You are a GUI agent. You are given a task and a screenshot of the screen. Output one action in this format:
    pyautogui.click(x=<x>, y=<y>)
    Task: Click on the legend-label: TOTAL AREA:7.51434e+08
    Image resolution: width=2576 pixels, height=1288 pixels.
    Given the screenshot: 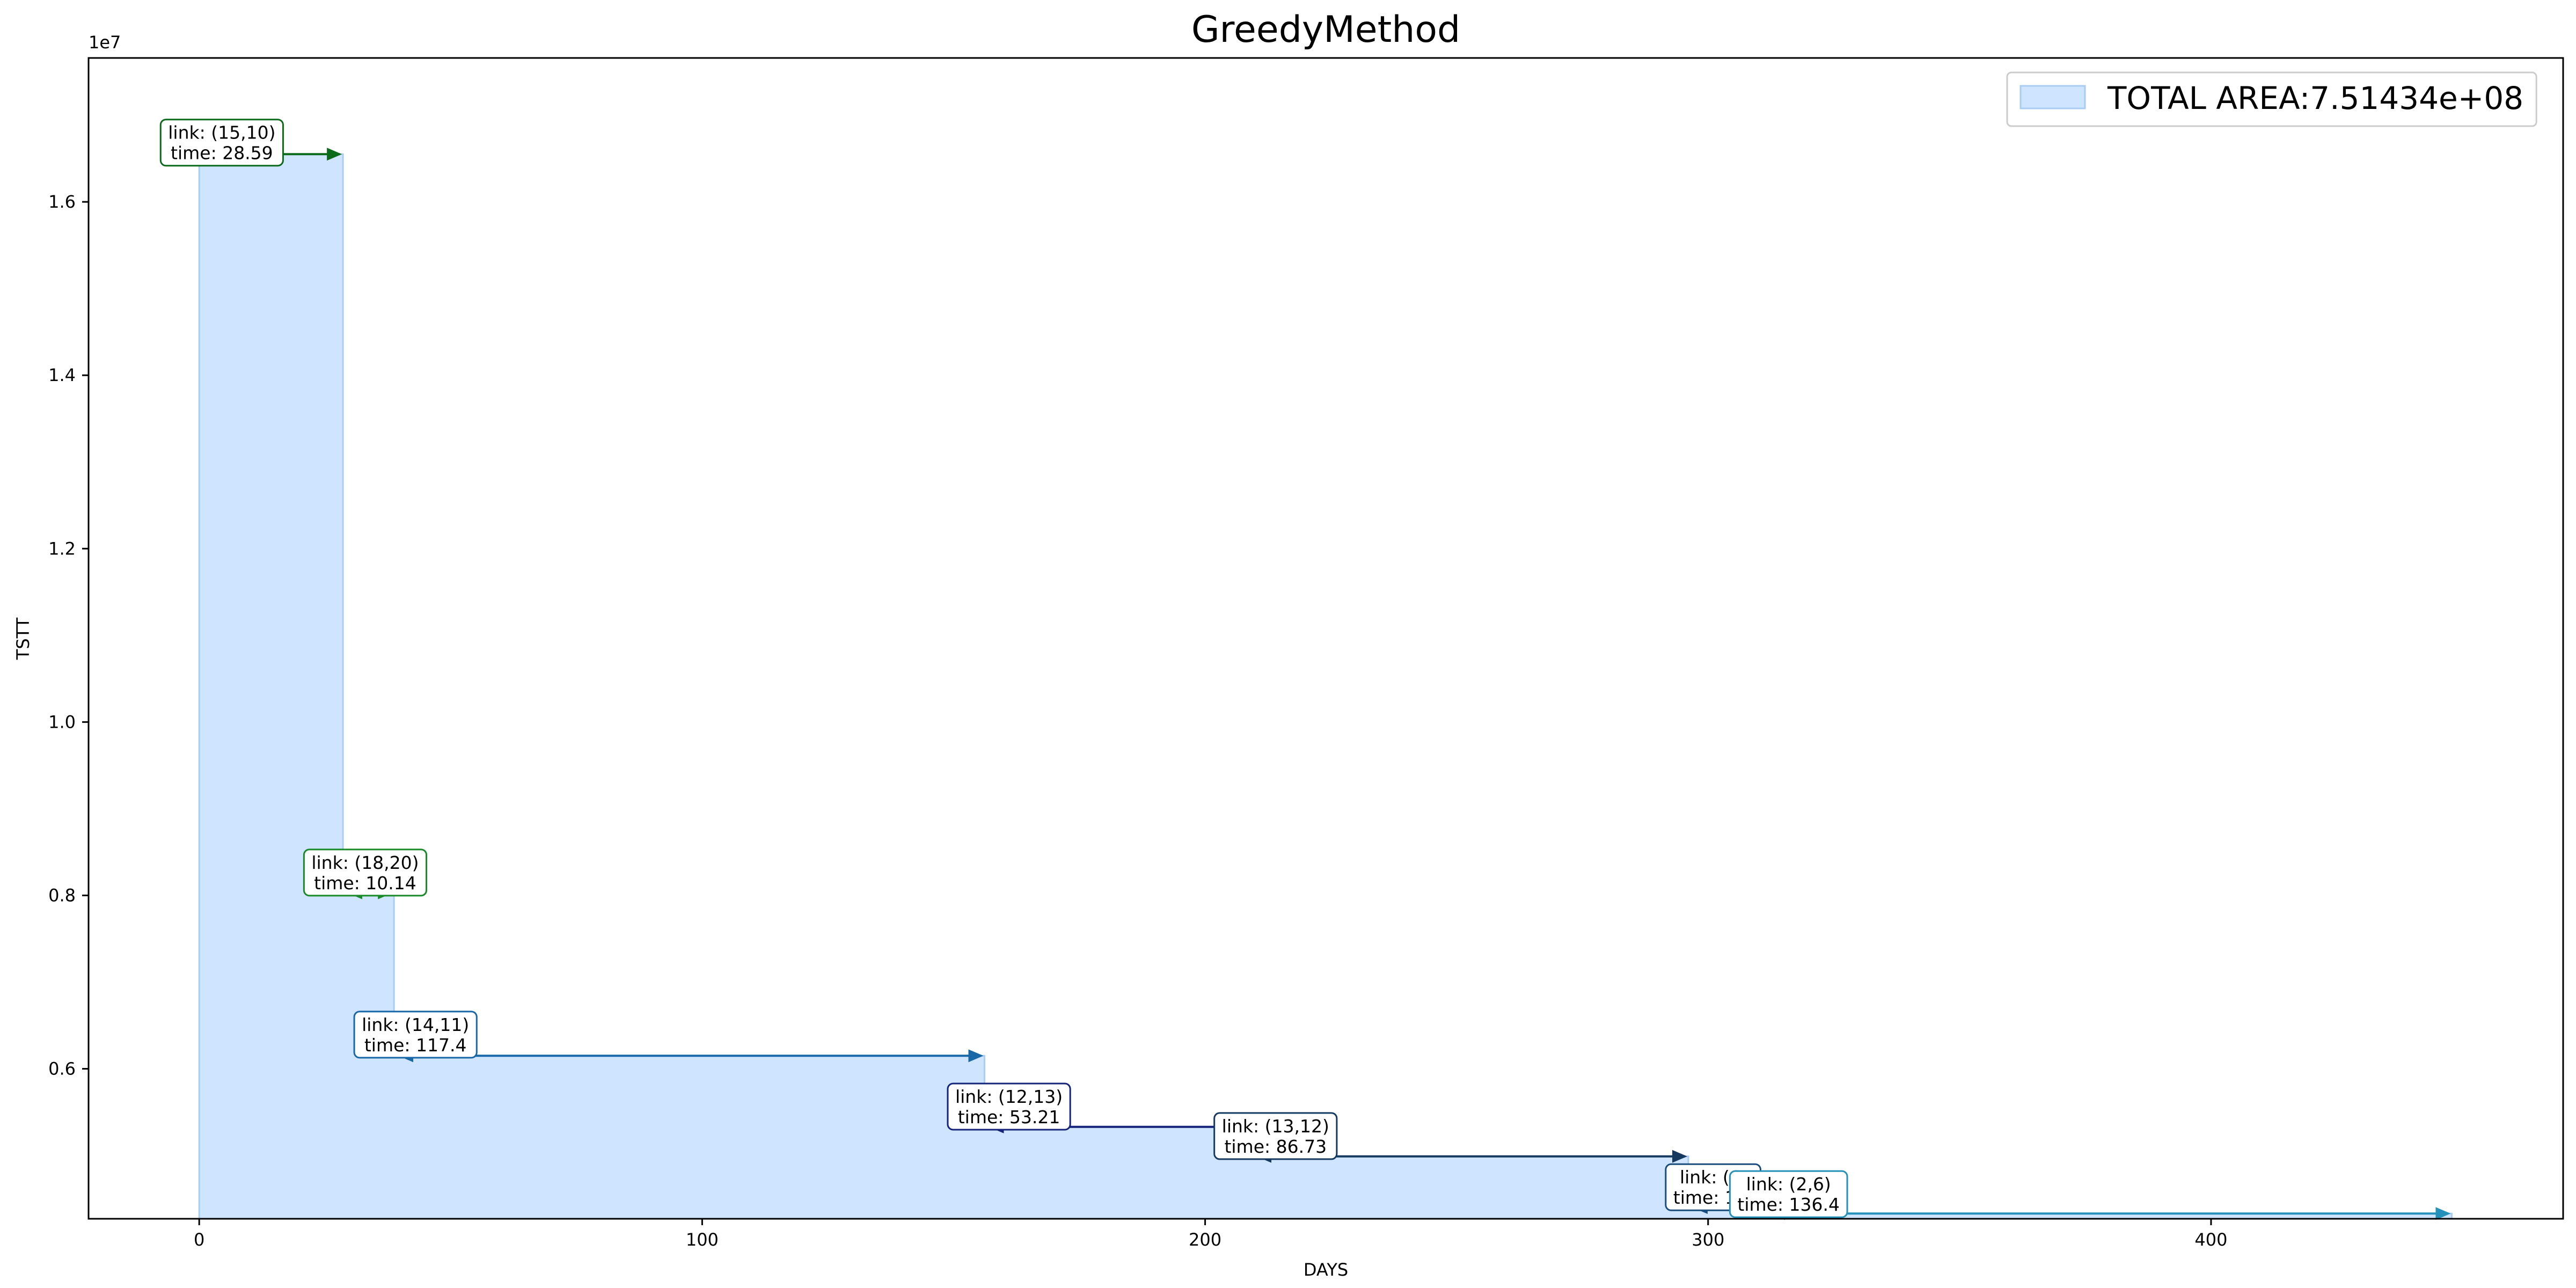 What is the action you would take?
    pyautogui.click(x=2315, y=98)
    